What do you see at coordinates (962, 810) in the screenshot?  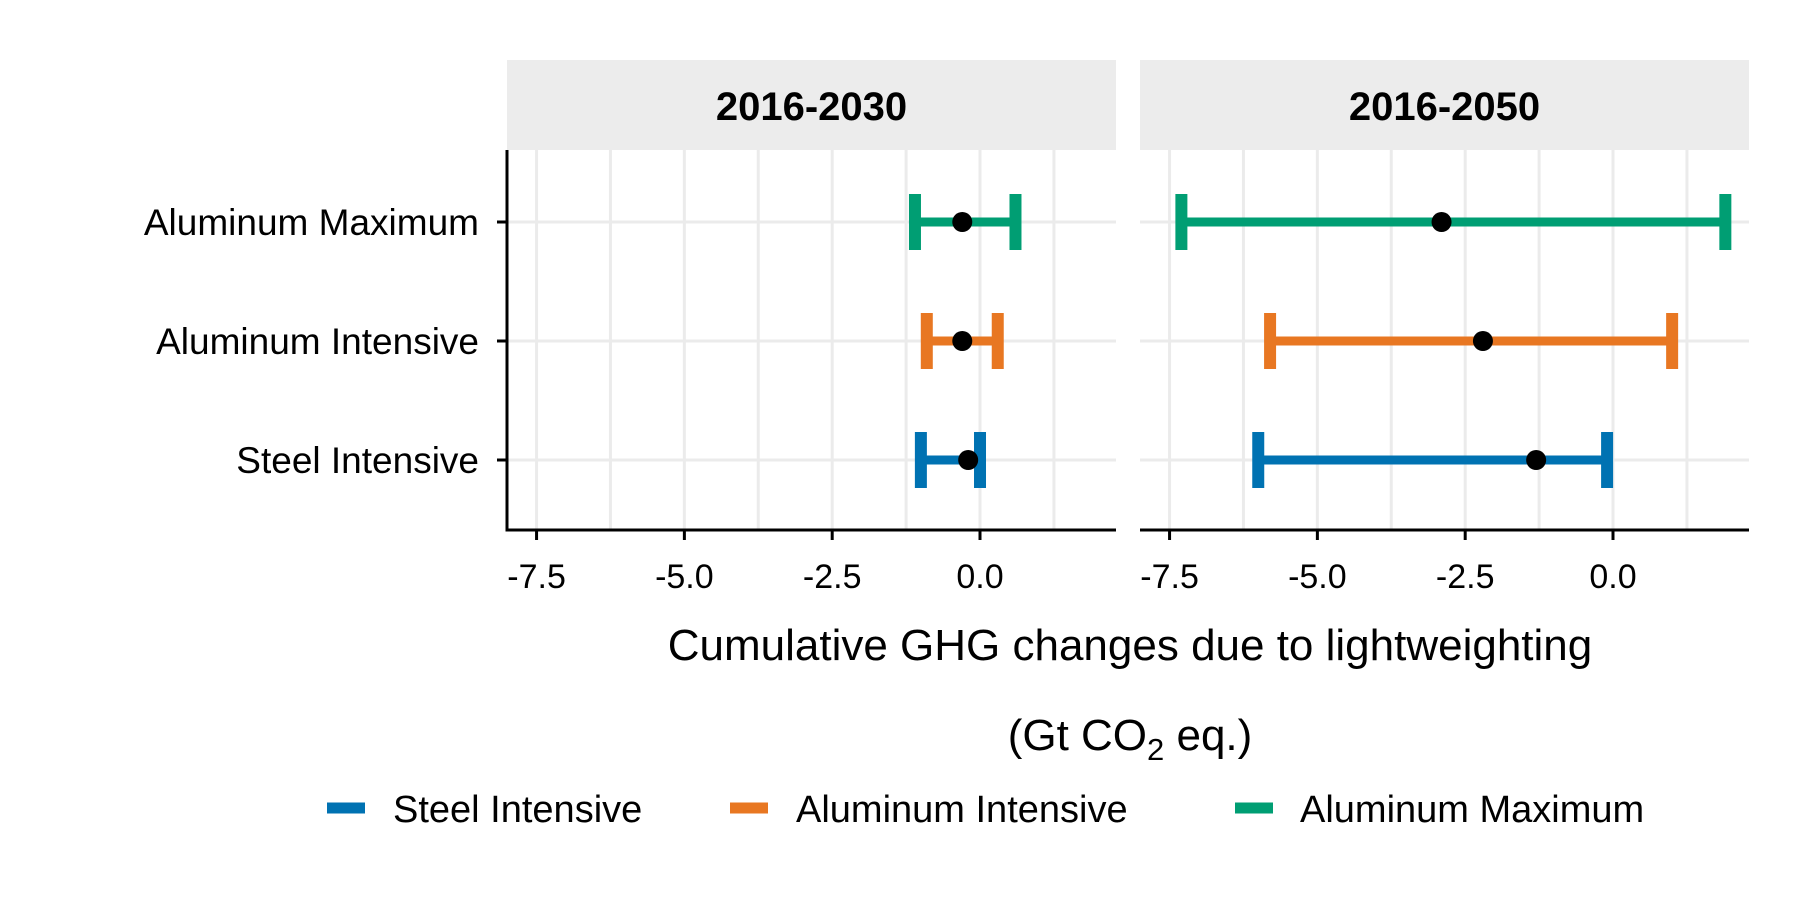 I see `legend-label: Aluminum Intensive` at bounding box center [962, 810].